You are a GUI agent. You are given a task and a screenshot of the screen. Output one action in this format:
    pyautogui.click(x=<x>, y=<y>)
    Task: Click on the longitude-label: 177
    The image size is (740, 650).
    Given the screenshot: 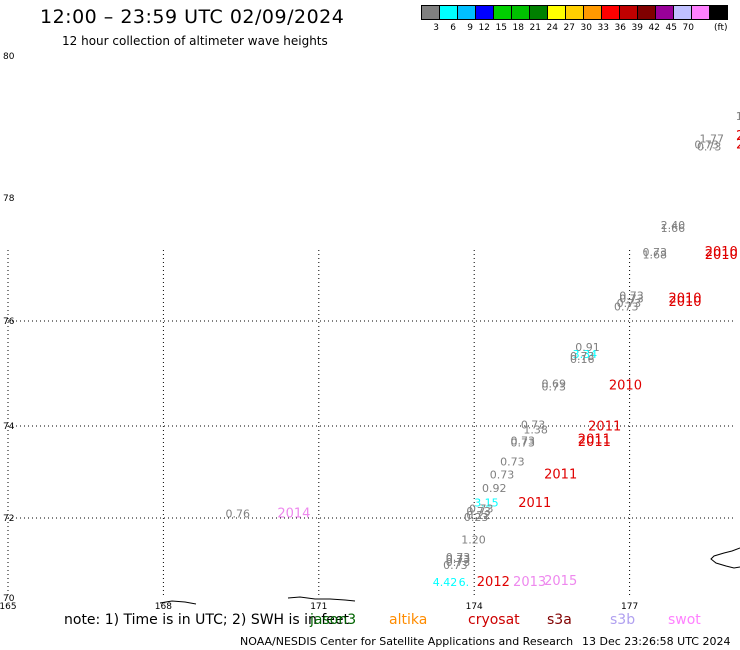 What is the action you would take?
    pyautogui.click(x=629, y=607)
    